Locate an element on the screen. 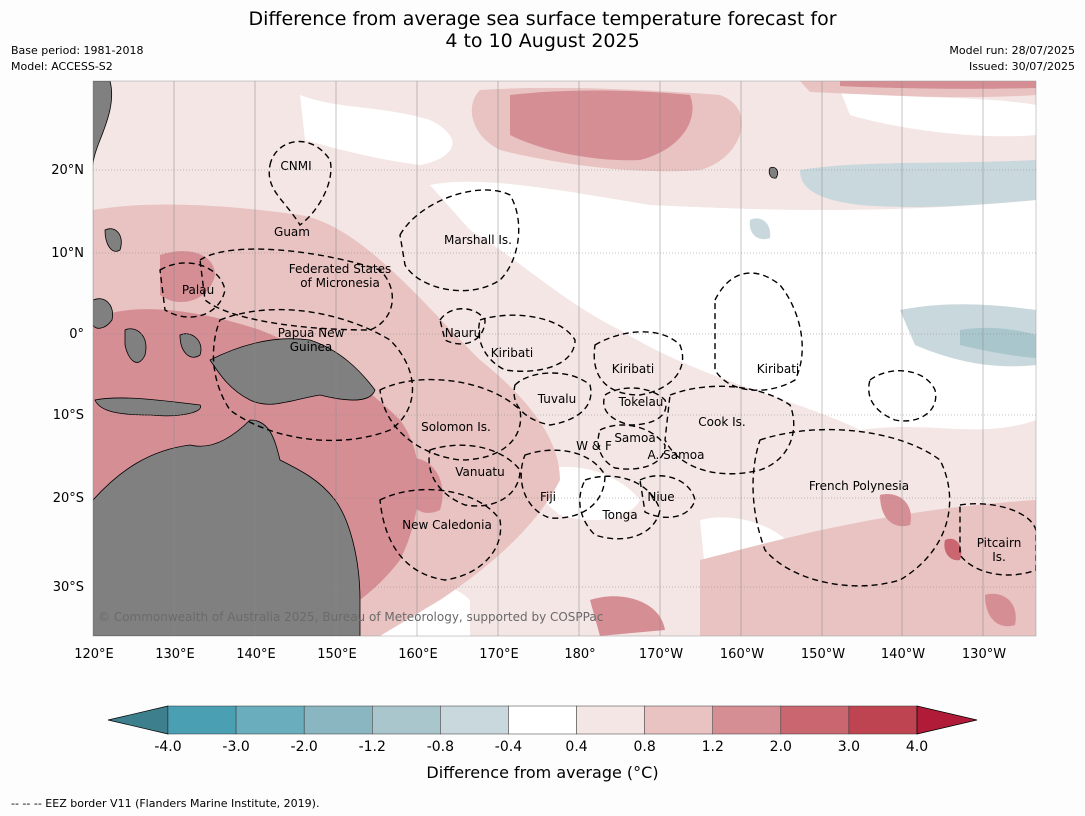 The image size is (1085, 816). land-australia is located at coordinates (227, 527).